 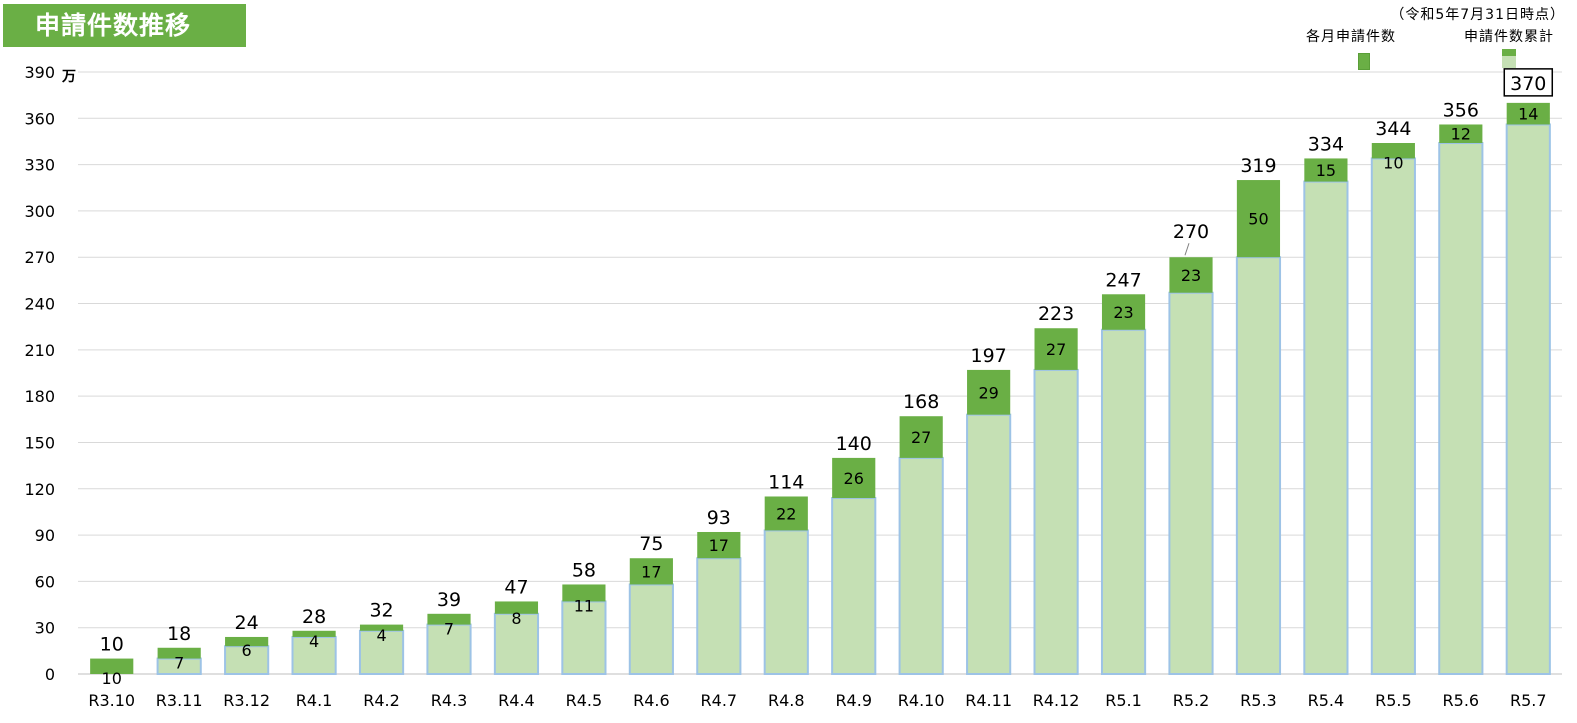 I want to click on total-value-label: 223, so click(x=1056, y=314).